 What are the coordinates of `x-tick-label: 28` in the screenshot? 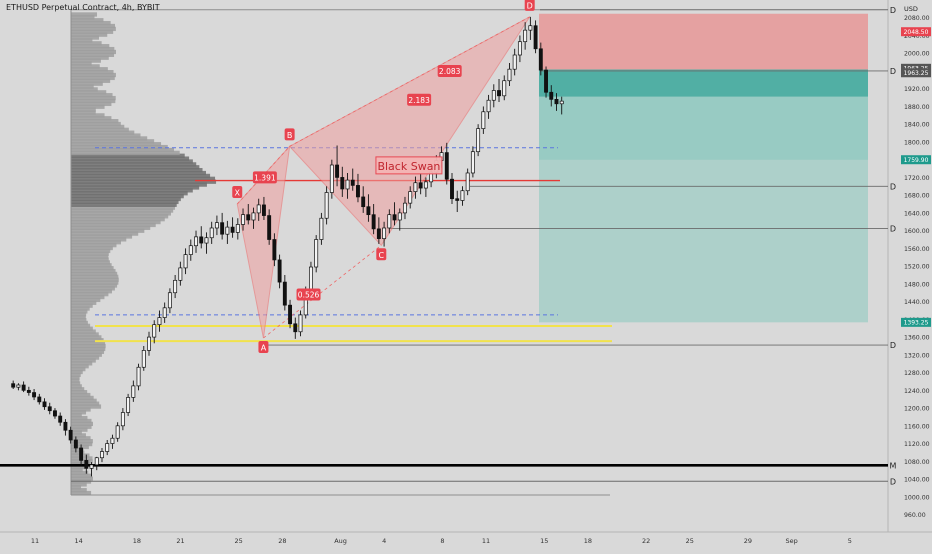 It's located at (282, 541).